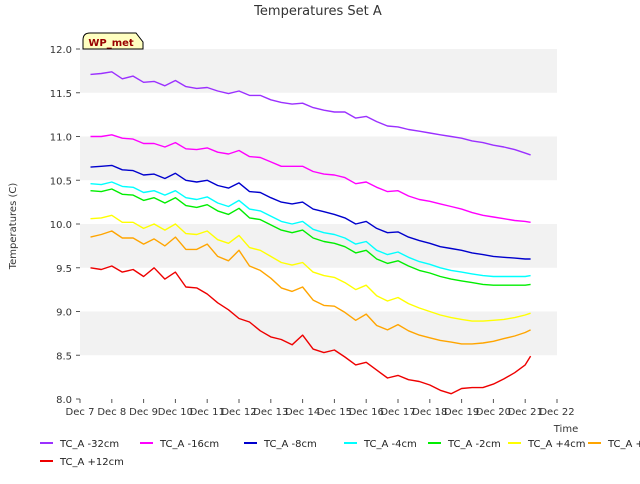 The height and width of the screenshot is (484, 640). What do you see at coordinates (143, 412) in the screenshot?
I see `x-tick-label: Dec 9` at bounding box center [143, 412].